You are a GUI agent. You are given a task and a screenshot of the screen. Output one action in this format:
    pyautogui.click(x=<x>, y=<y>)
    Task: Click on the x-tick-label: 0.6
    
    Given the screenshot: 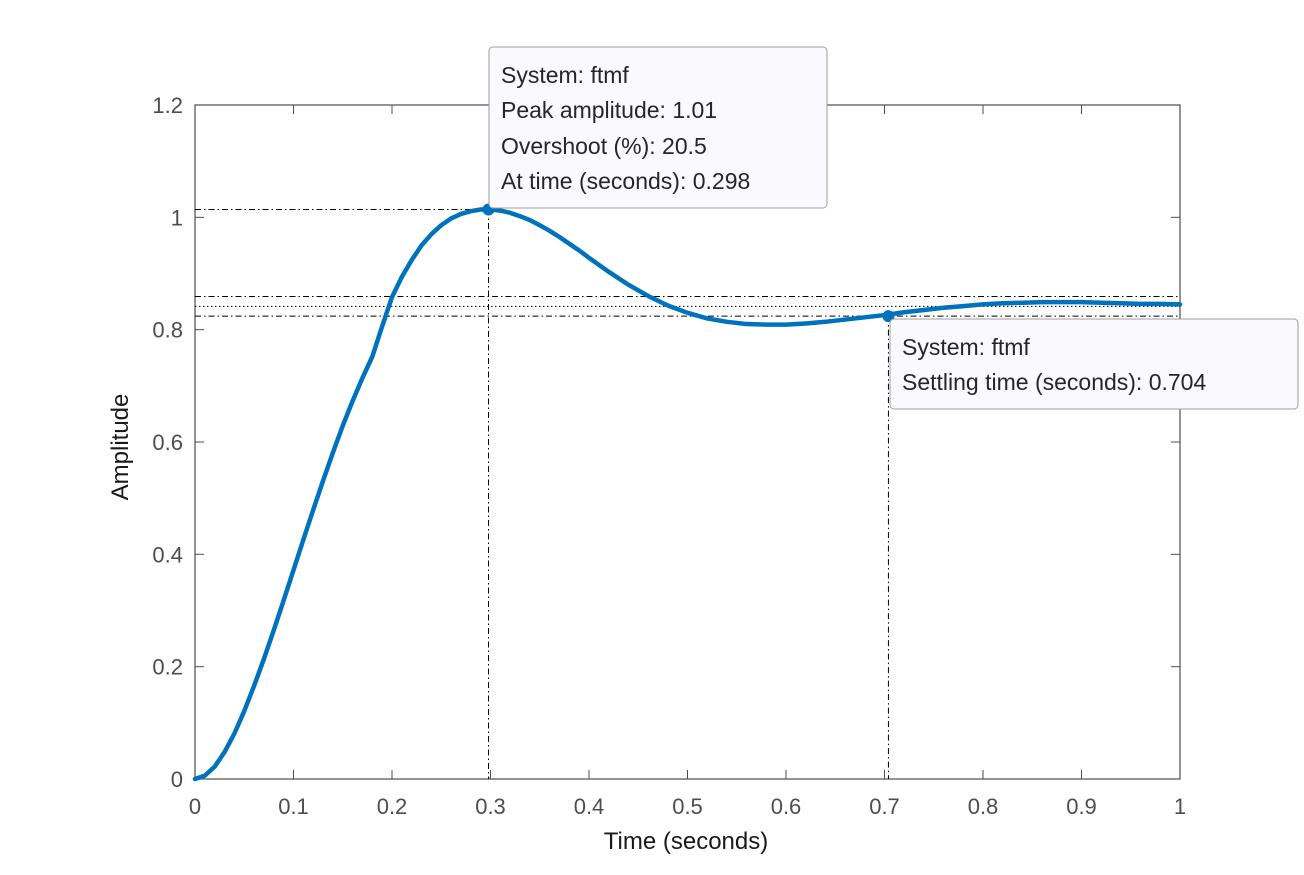 What is the action you would take?
    pyautogui.click(x=786, y=806)
    